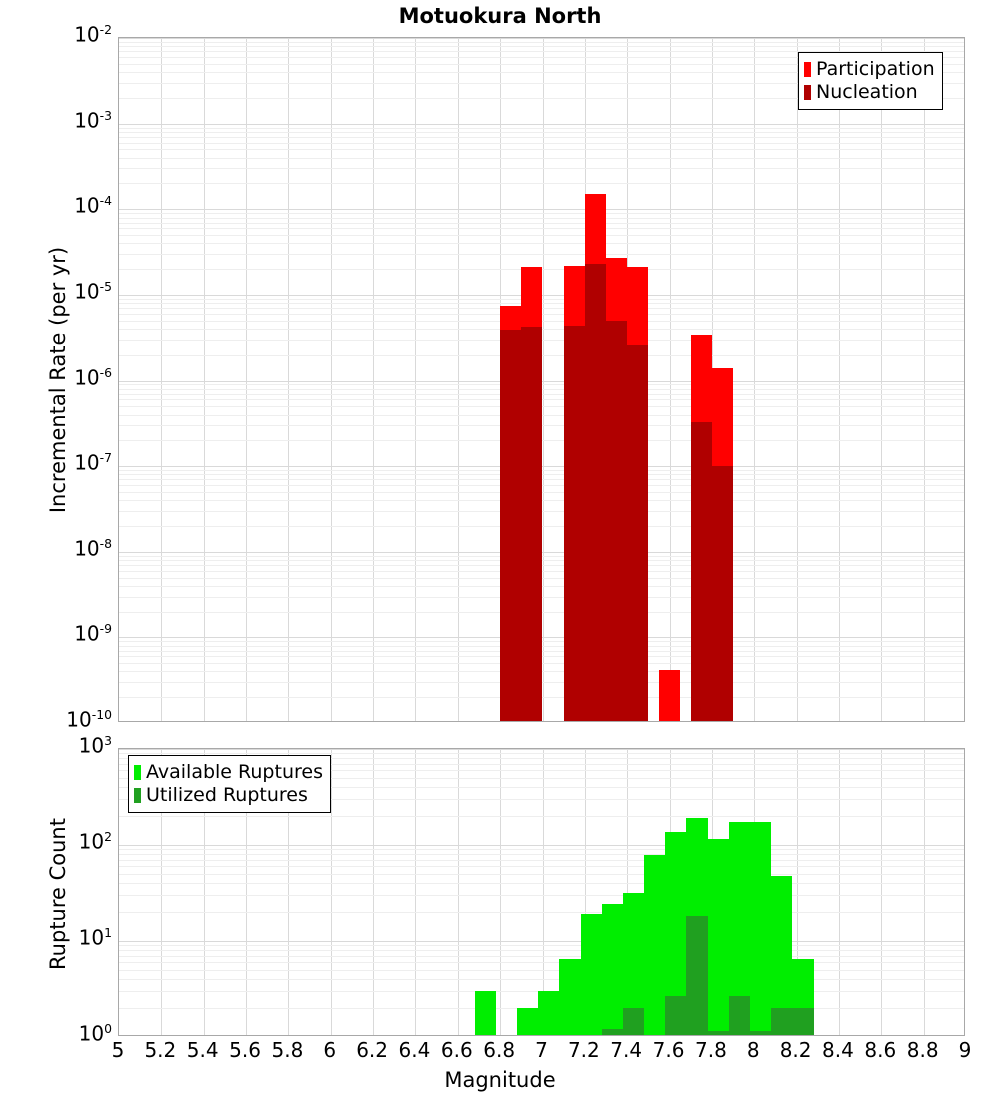 The width and height of the screenshot is (1000, 1100). Describe the element at coordinates (372, 1050) in the screenshot. I see `x-tick-label: 6.2` at that location.